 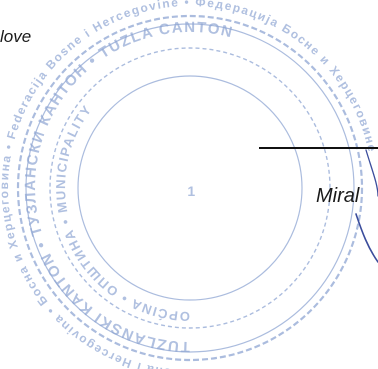 I want to click on signatory-name-fragment: Miral, so click(x=338, y=196).